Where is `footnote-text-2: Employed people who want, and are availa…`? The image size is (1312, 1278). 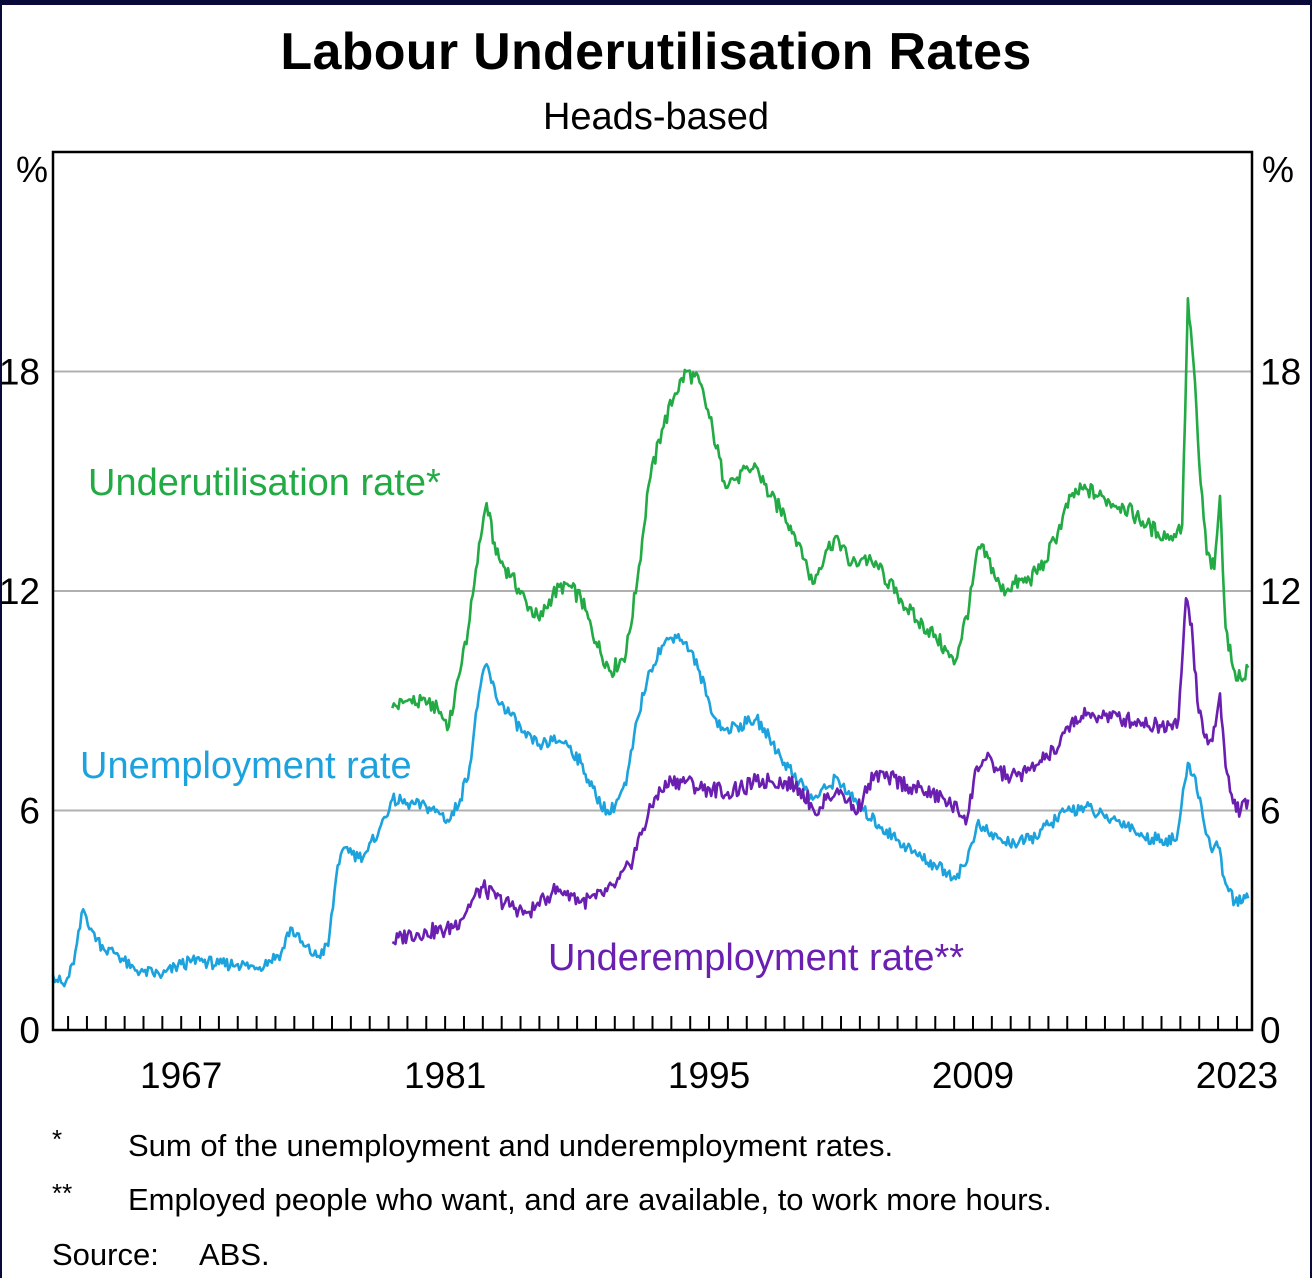
footnote-text-2: Employed people who want, and are availa… is located at coordinates (590, 1199).